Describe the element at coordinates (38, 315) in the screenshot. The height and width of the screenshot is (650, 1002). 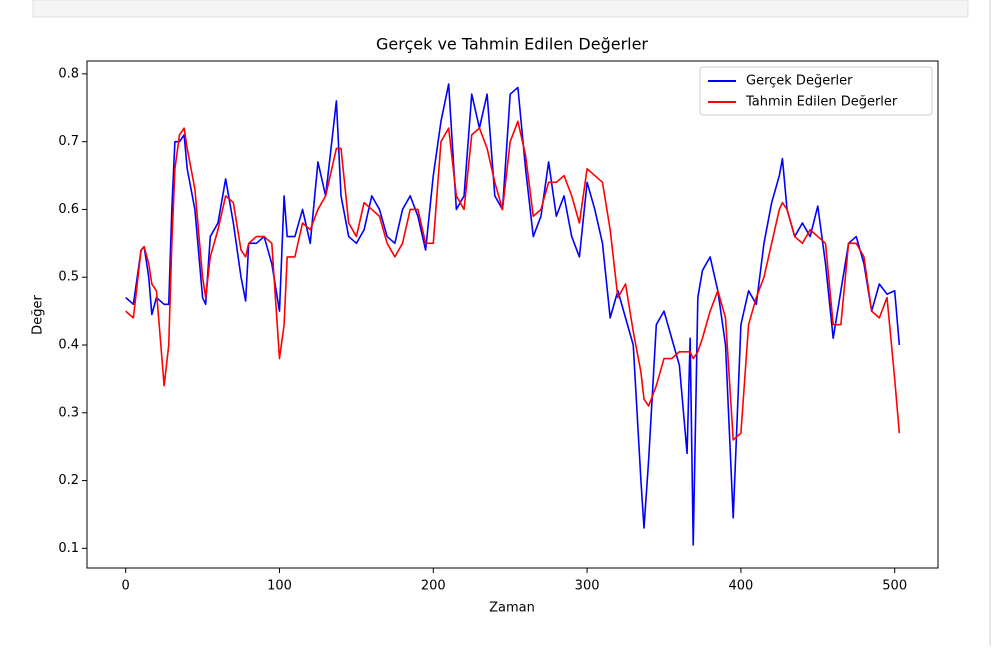
I see `y-axis-label: Değer` at that location.